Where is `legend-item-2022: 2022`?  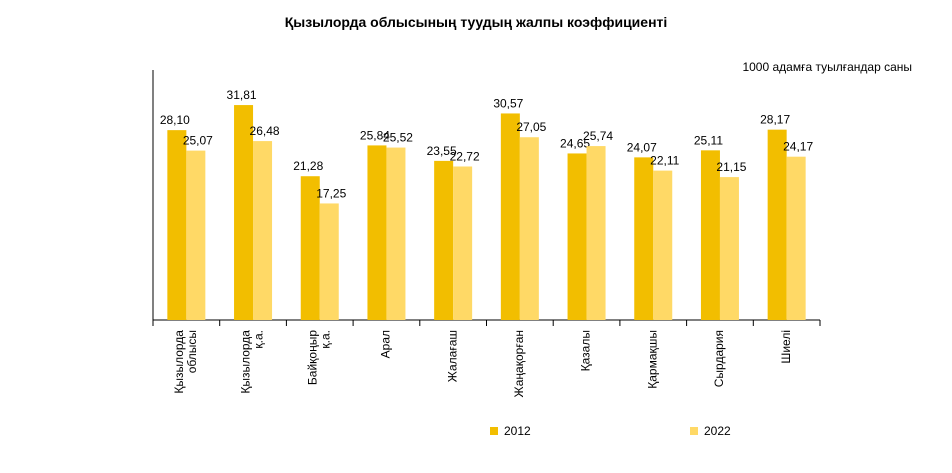
legend-item-2022: 2022 is located at coordinates (710, 431).